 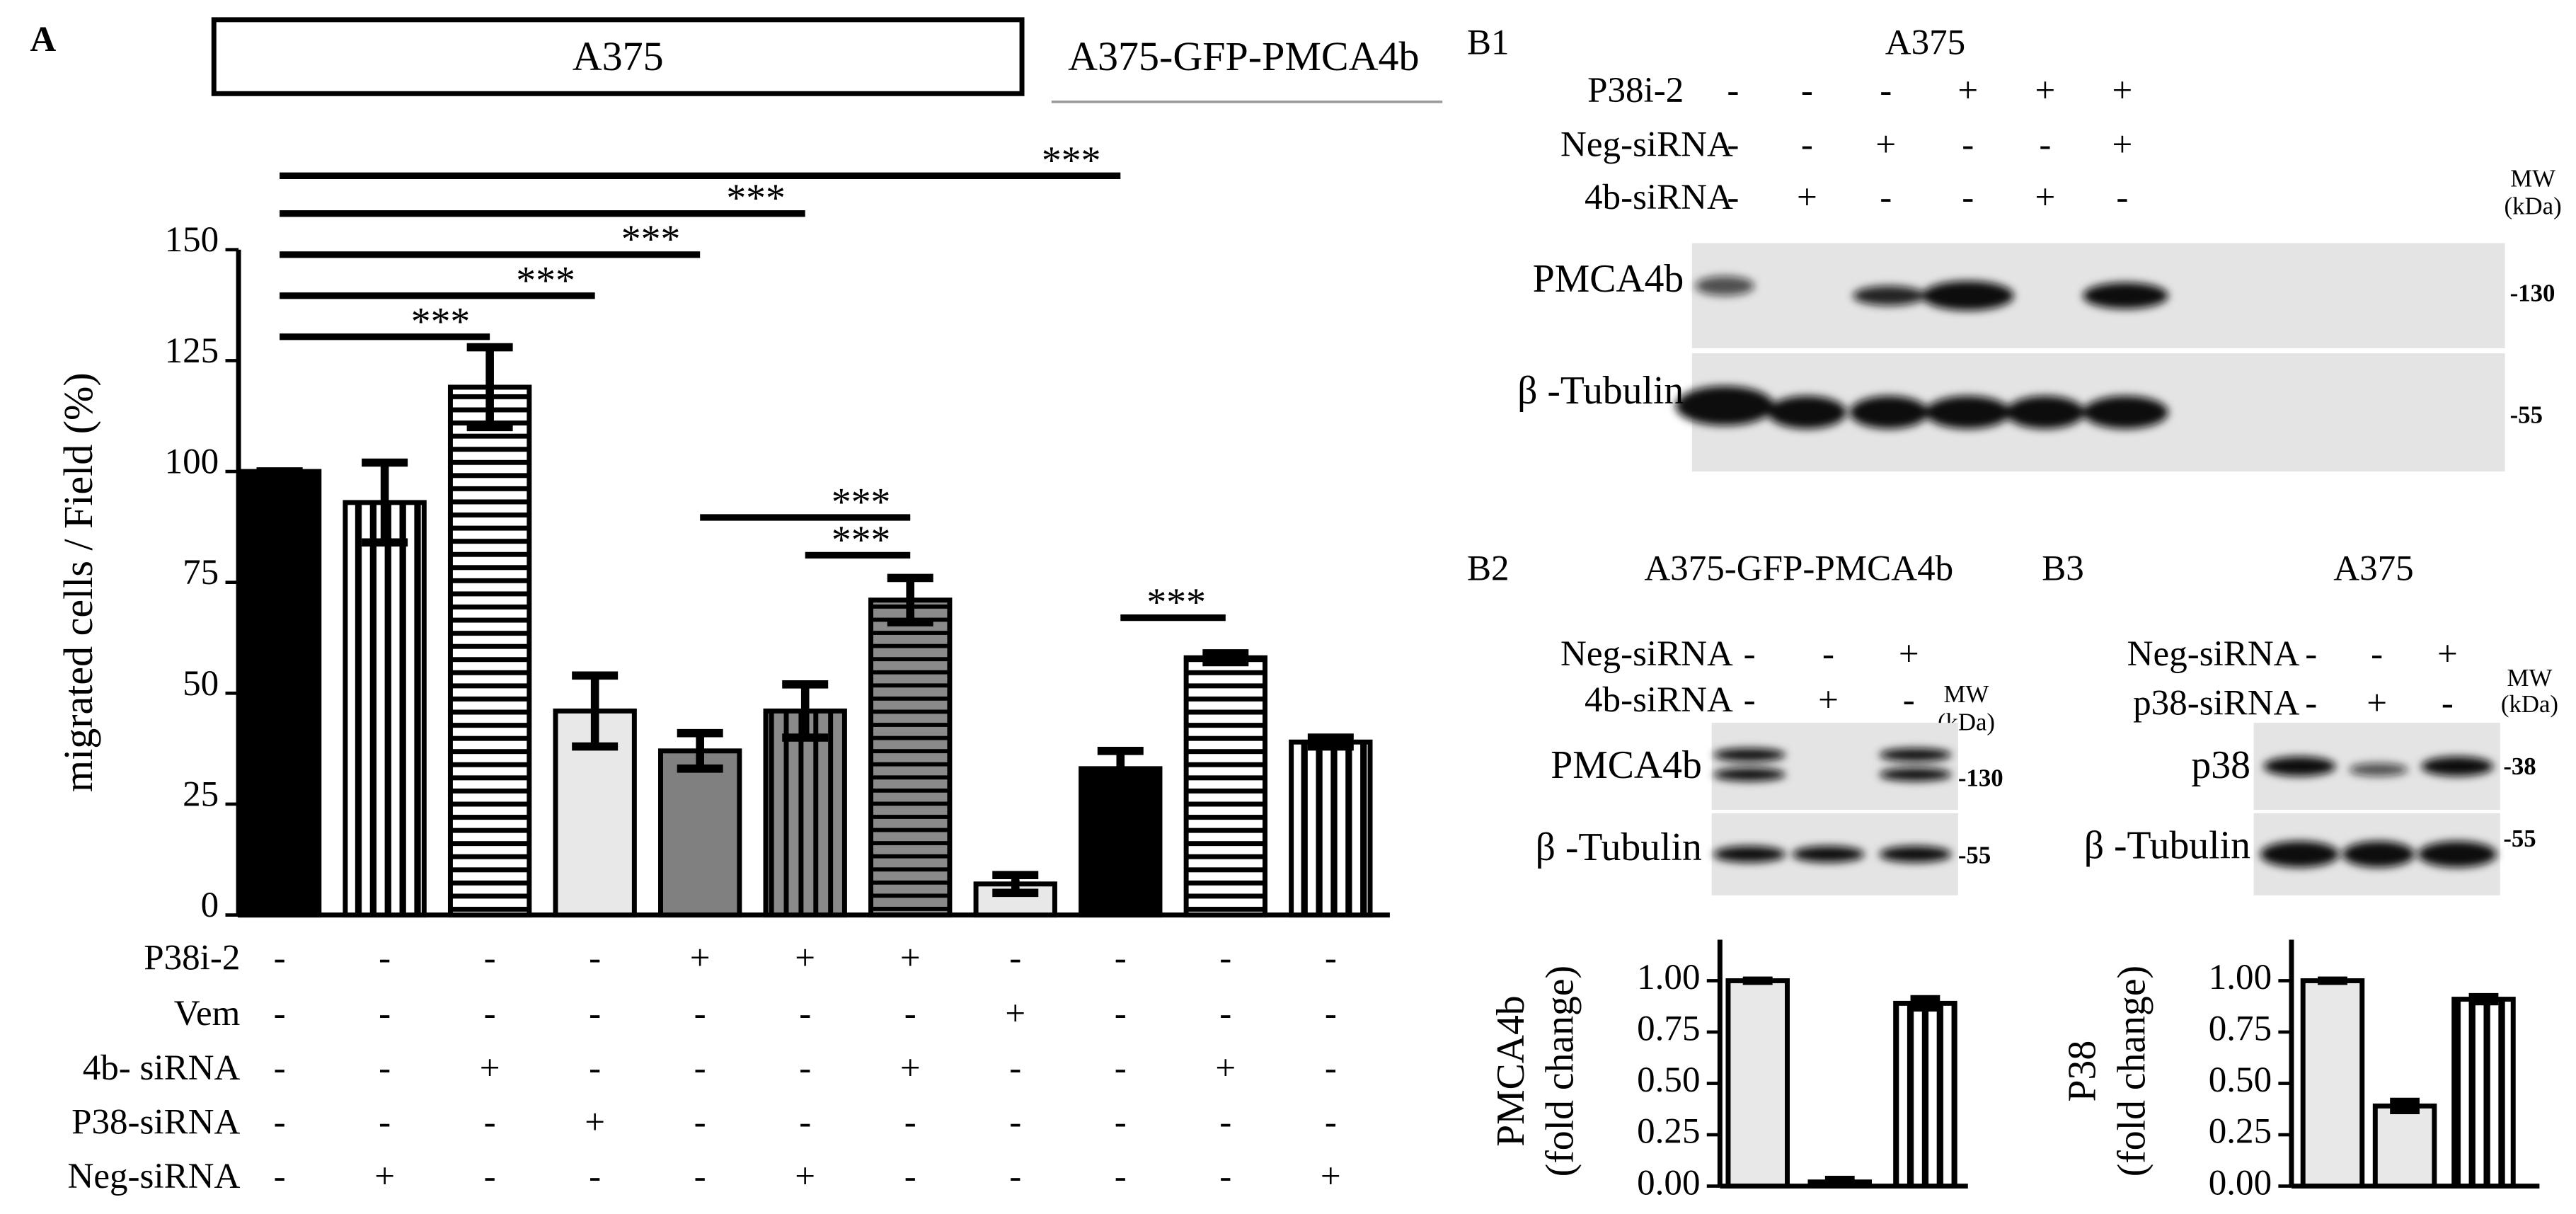 I want to click on condition-label: Neg-siRNA, so click(x=2214, y=654).